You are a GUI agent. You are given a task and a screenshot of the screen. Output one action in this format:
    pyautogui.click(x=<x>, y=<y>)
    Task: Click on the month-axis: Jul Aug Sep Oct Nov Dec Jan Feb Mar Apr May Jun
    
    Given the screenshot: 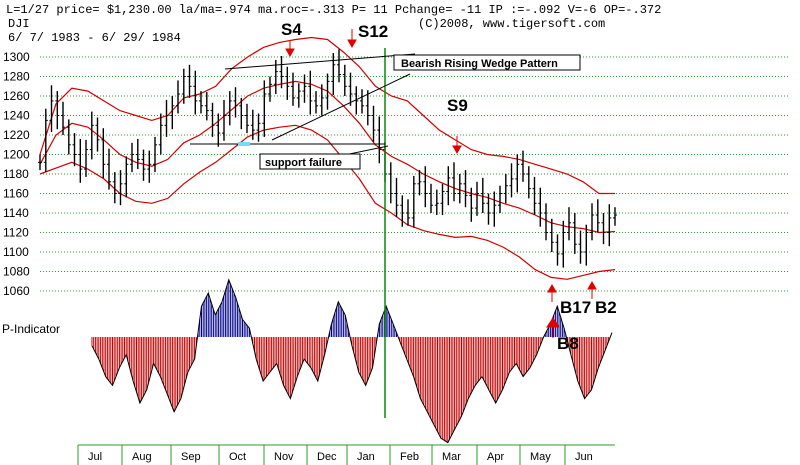 What is the action you would take?
    pyautogui.click(x=346, y=454)
    